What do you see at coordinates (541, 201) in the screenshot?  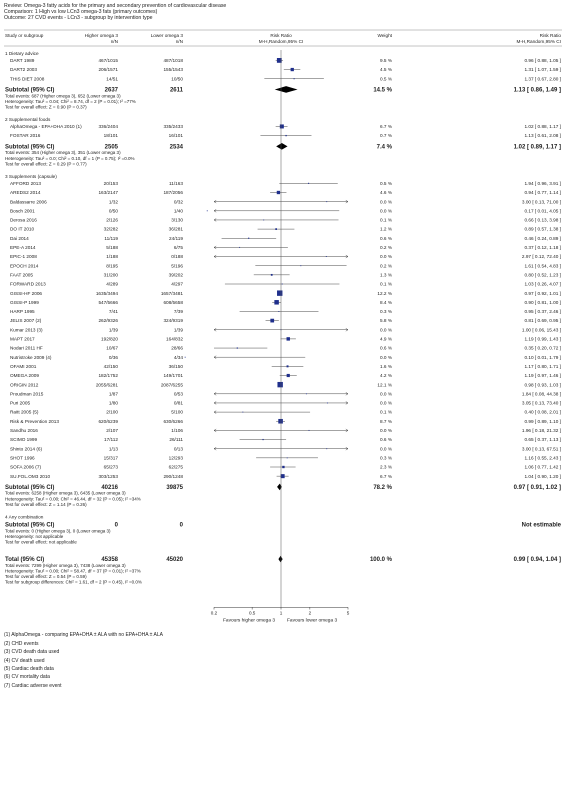 I see `study-rr: 3.00 [ 0.13, 71.00 ]` at bounding box center [541, 201].